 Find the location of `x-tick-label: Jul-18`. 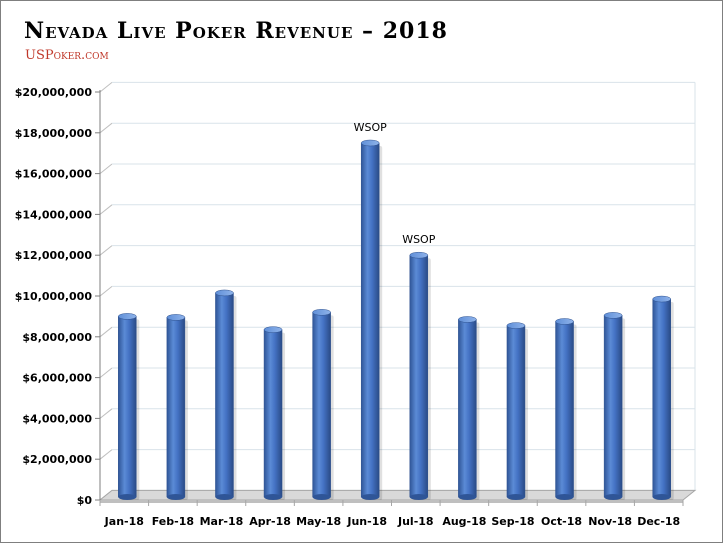

x-tick-label: Jul-18 is located at coordinates (415, 521).